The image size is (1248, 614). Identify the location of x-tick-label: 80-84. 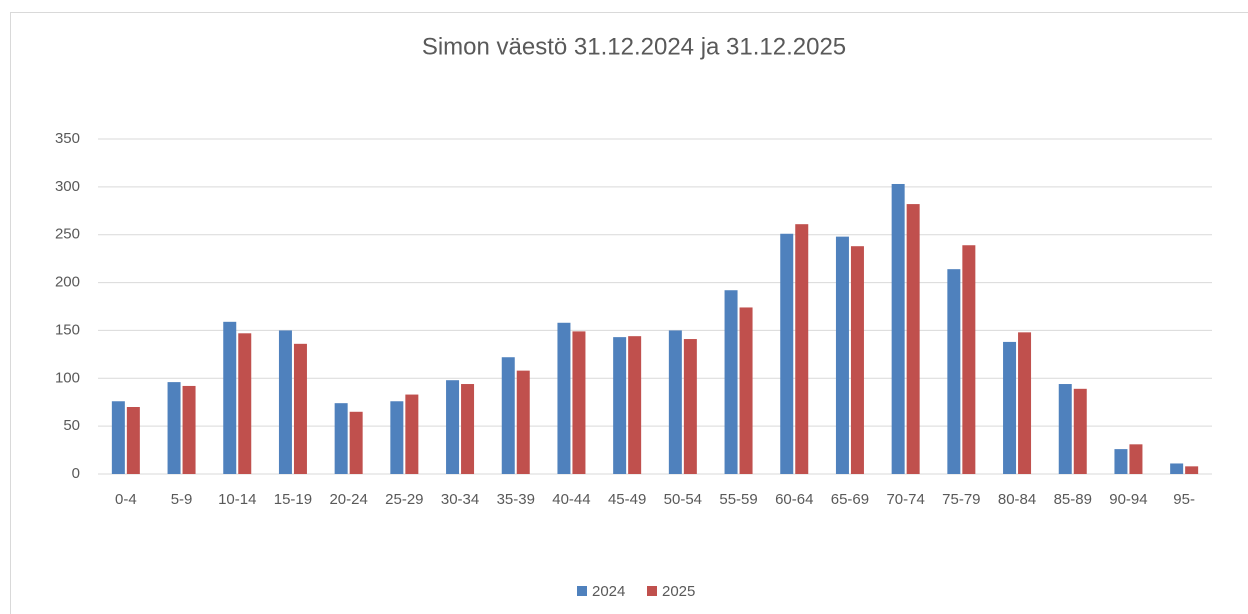
(1017, 499).